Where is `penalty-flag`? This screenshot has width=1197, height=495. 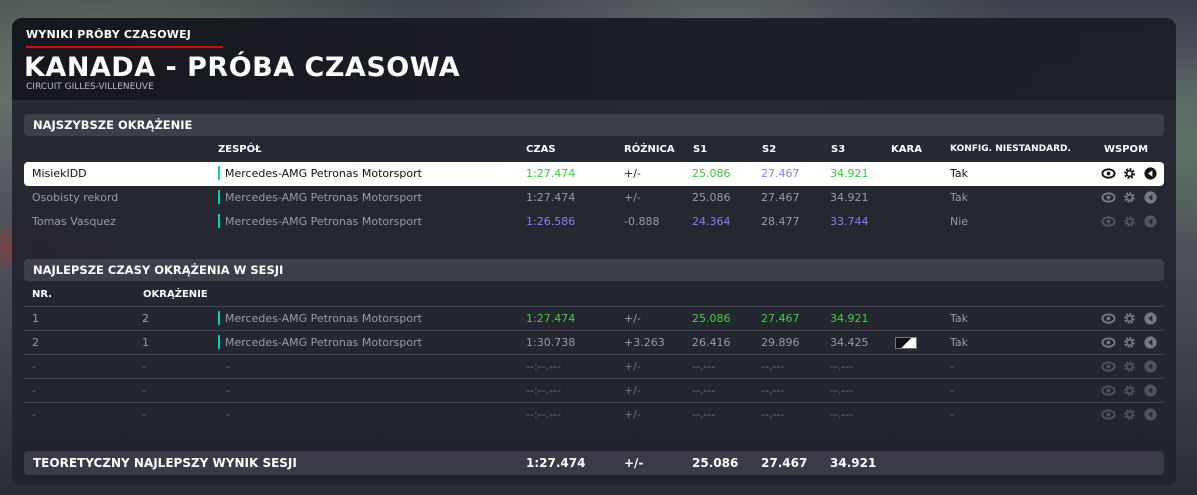 penalty-flag is located at coordinates (906, 343).